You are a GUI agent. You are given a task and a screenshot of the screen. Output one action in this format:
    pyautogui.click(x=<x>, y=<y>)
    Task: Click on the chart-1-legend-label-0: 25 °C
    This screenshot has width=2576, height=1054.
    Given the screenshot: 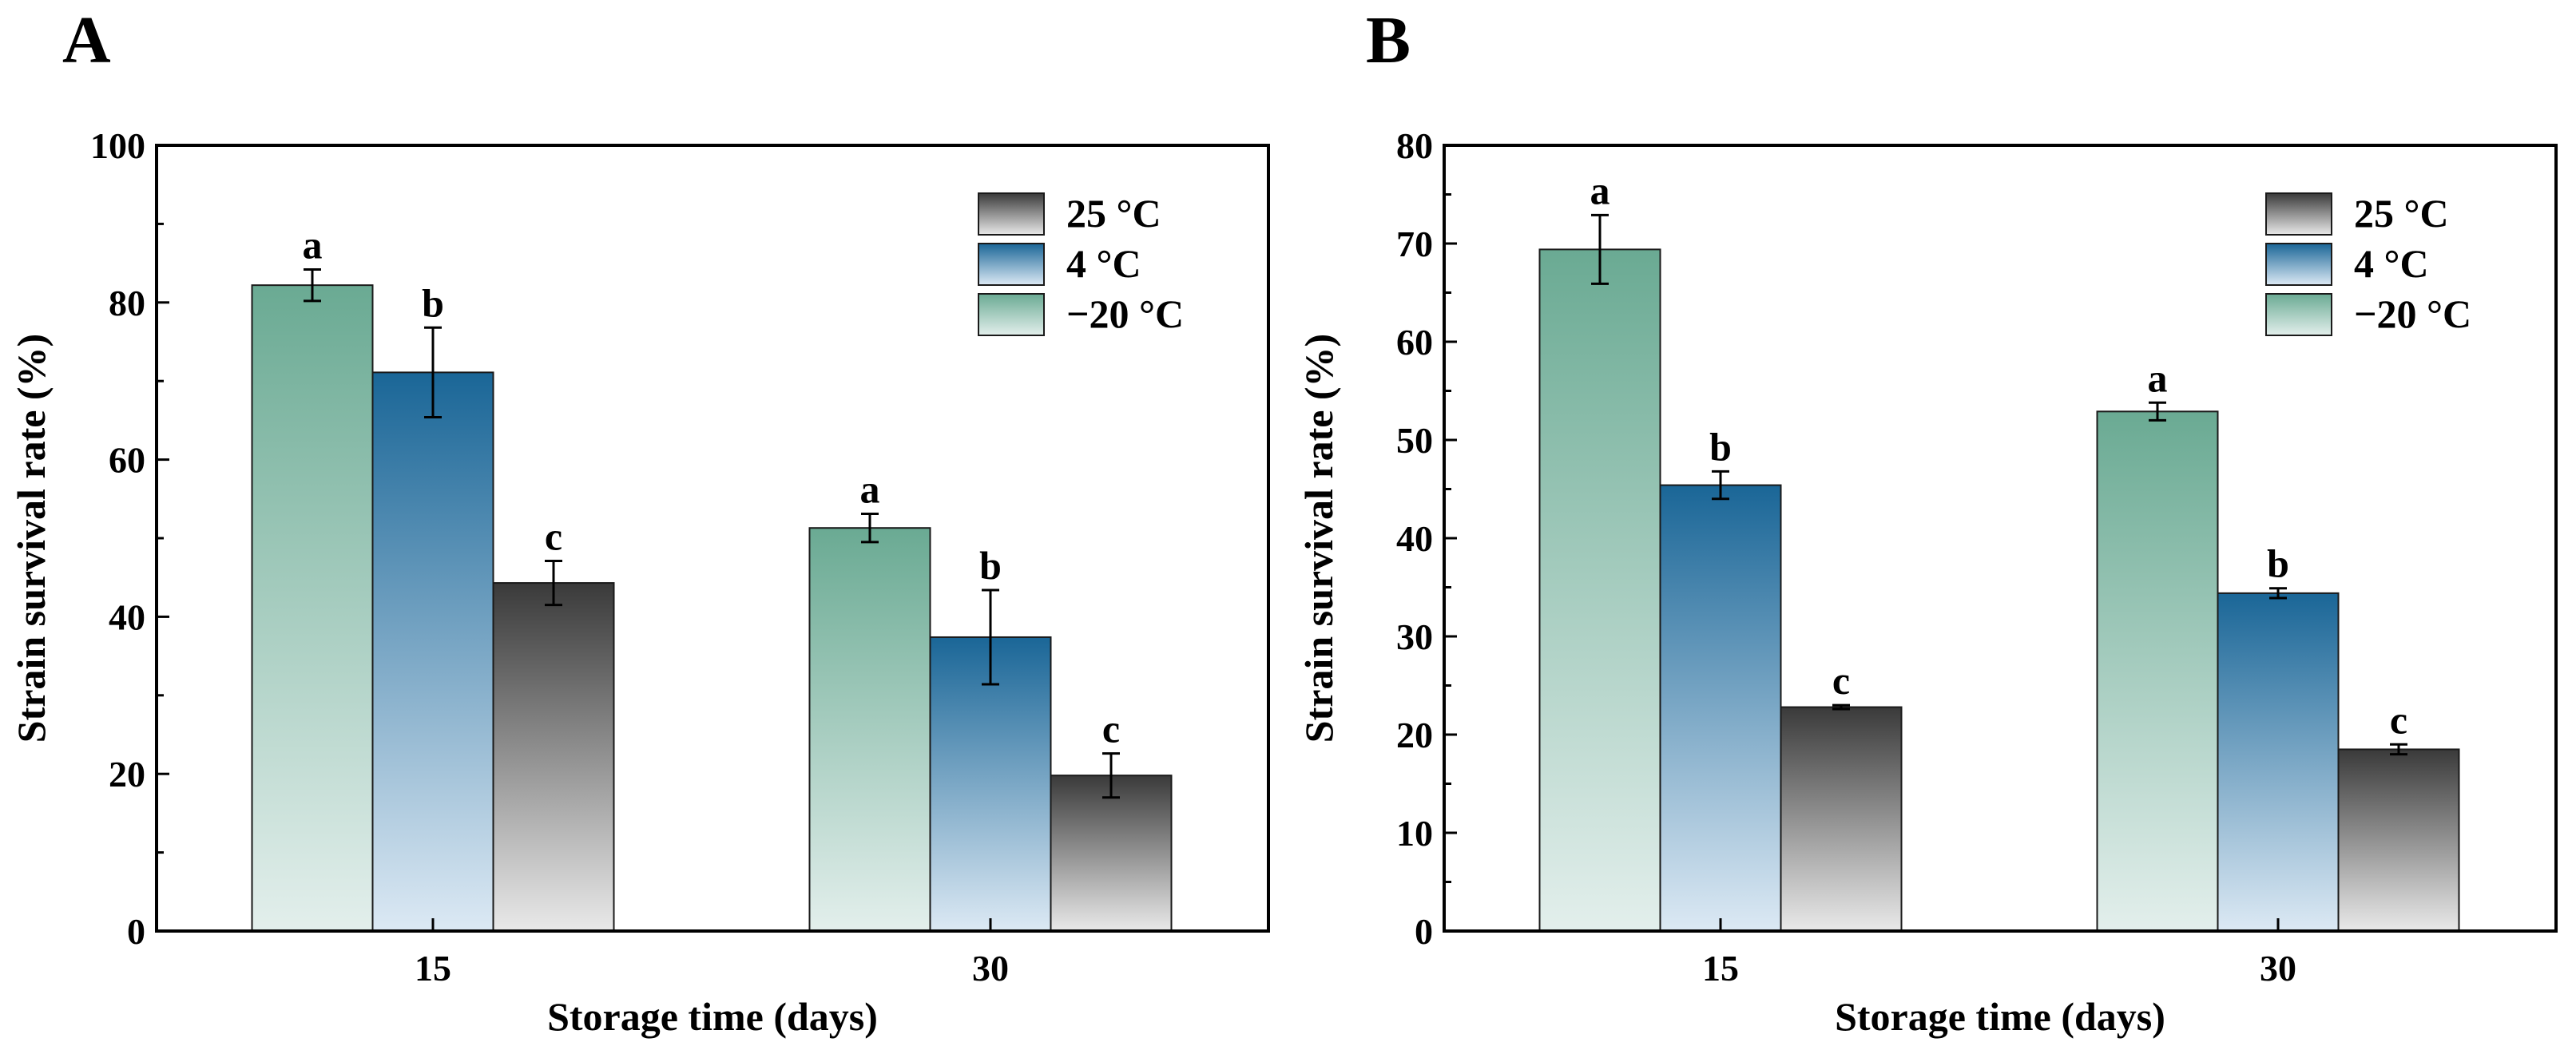 What is the action you would take?
    pyautogui.click(x=2401, y=213)
    